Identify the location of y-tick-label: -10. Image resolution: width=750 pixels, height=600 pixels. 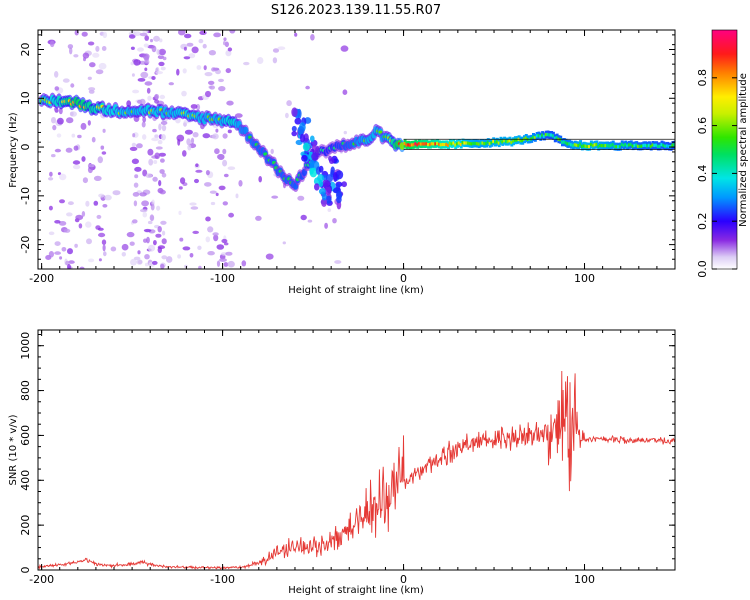
(25, 196).